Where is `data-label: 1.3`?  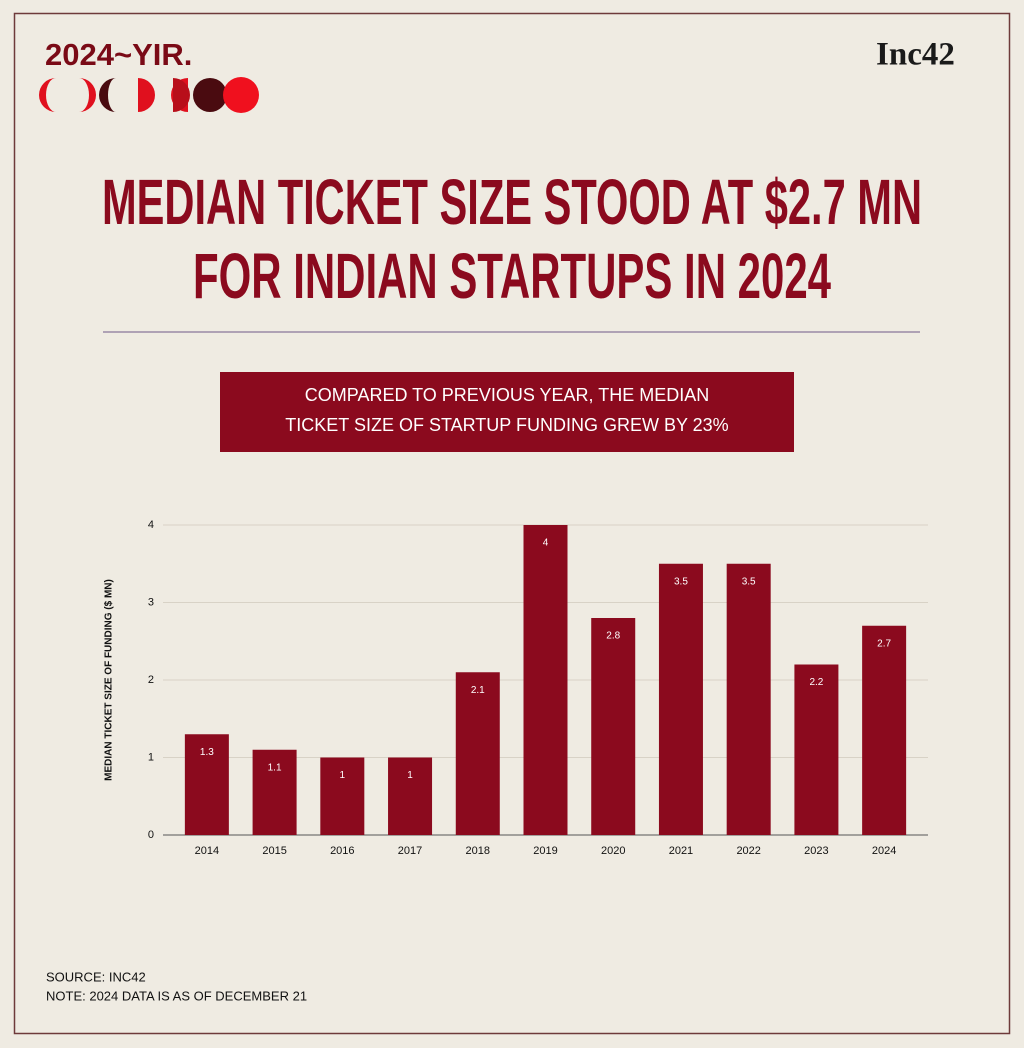
data-label: 1.3 is located at coordinates (207, 752).